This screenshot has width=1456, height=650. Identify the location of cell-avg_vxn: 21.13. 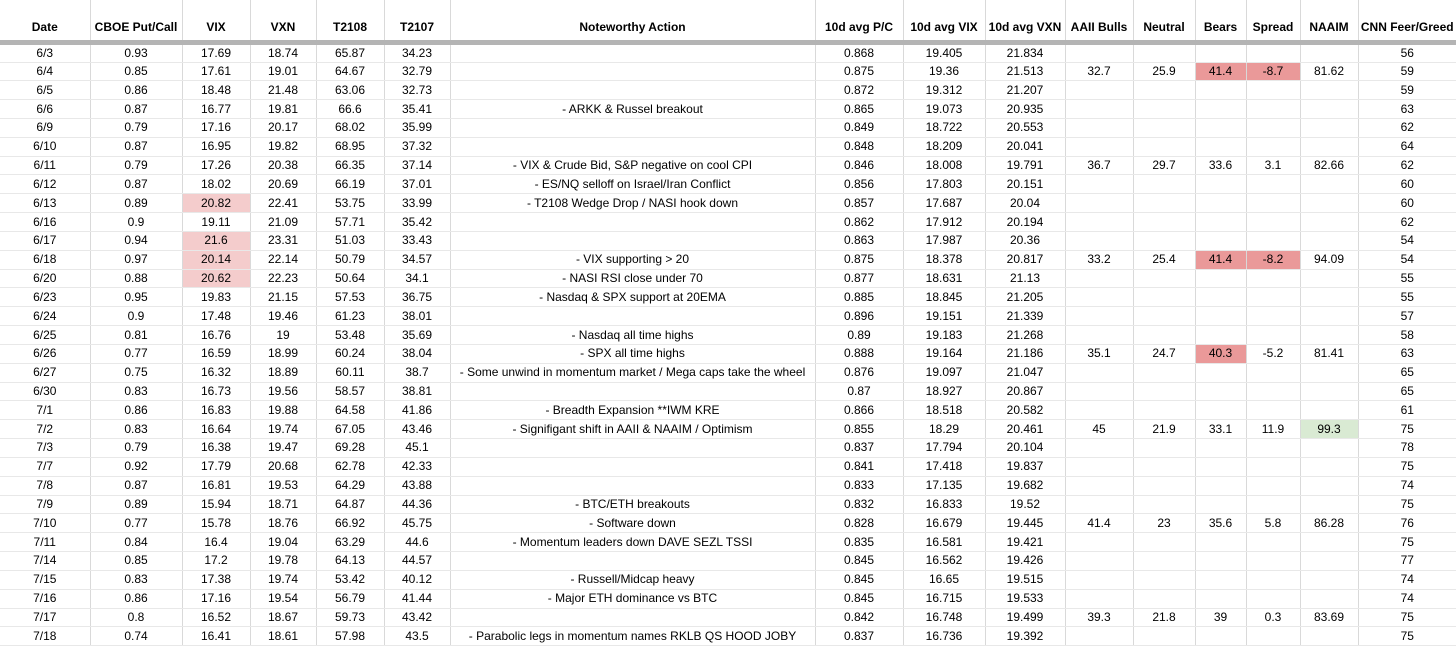
(1025, 279).